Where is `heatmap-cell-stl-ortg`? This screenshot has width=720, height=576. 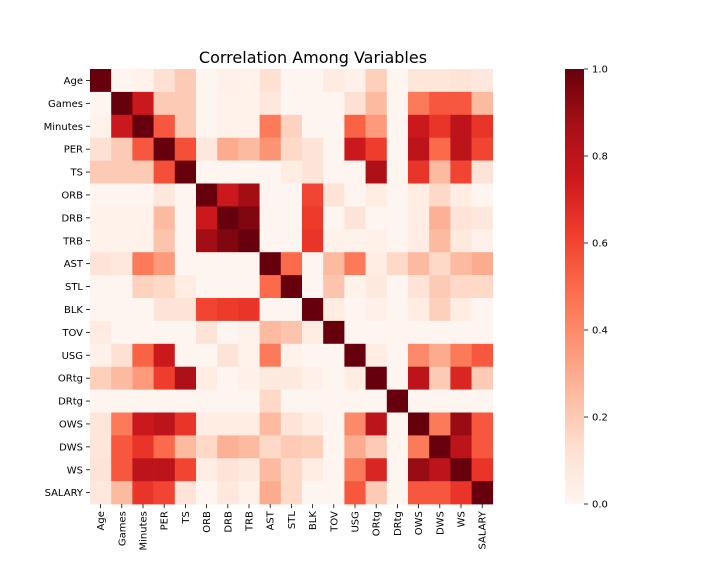 heatmap-cell-stl-ortg is located at coordinates (376, 287).